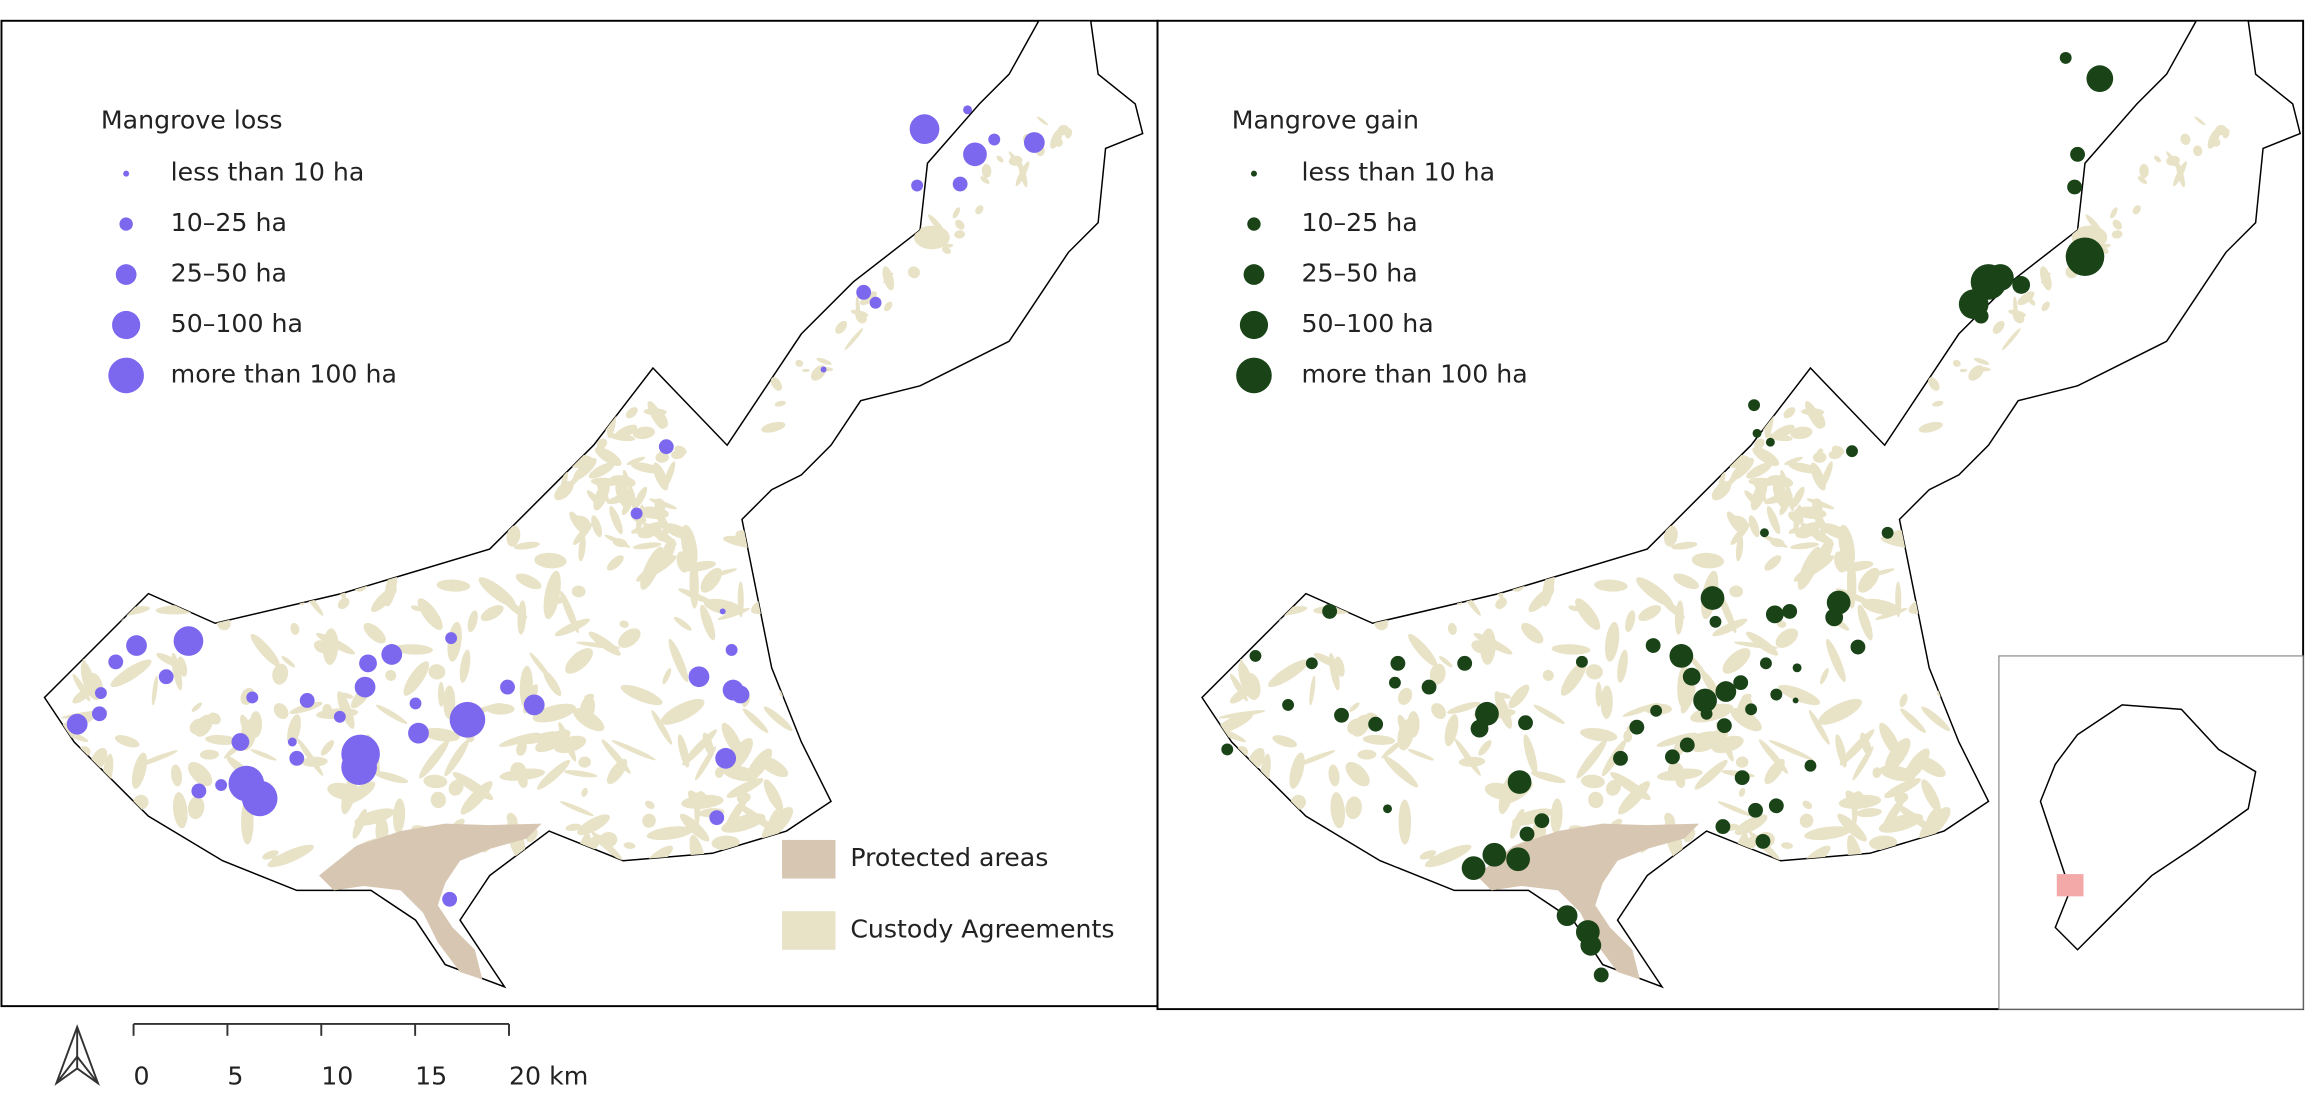 The height and width of the screenshot is (1113, 2315). I want to click on legend-label: 10–25 ha, so click(1359, 222).